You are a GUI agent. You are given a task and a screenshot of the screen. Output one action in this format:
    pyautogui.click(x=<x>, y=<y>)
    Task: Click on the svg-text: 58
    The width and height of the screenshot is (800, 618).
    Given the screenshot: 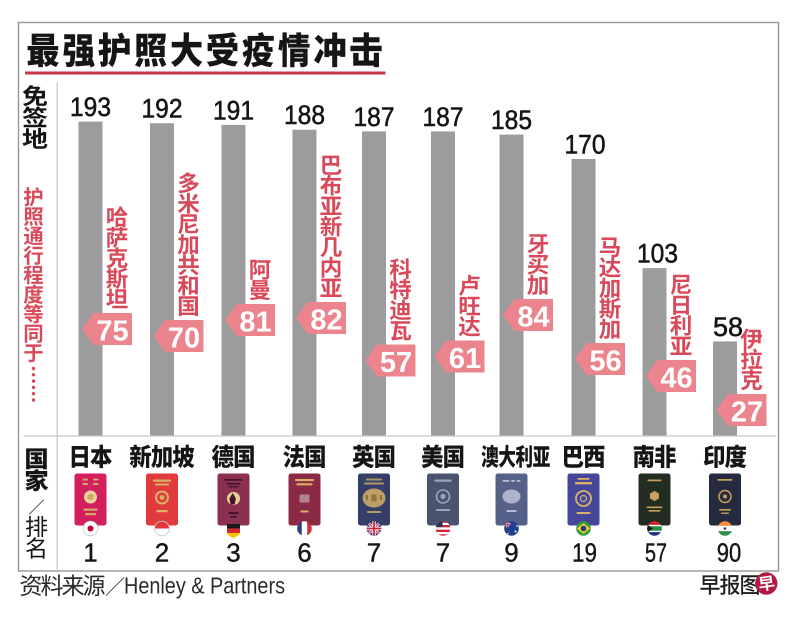 What is the action you would take?
    pyautogui.click(x=728, y=327)
    